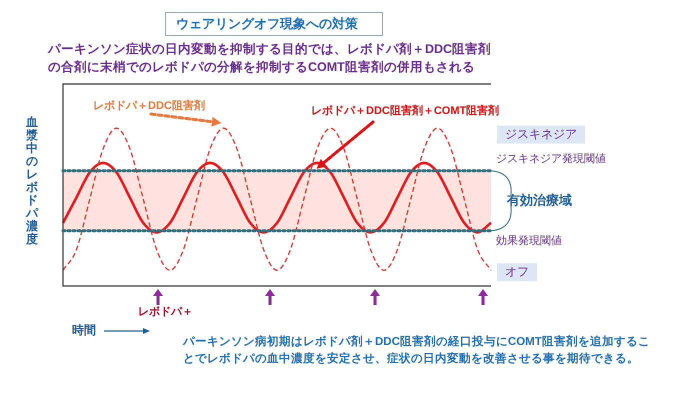  I want to click on text: 血漿中のレボドパ濃度, so click(32, 180).